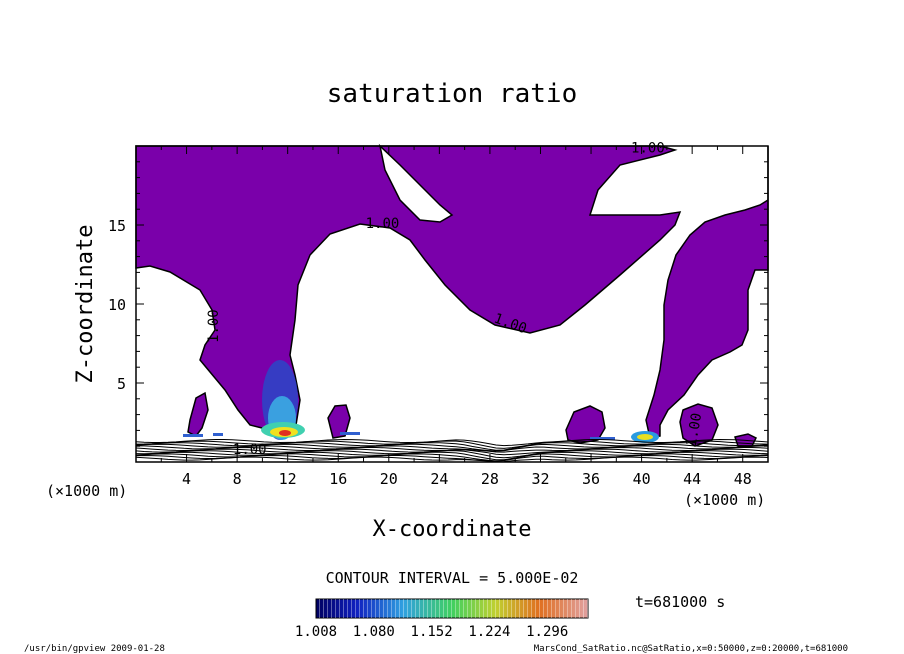 The height and width of the screenshot is (654, 904). I want to click on x-tick-label: 24, so click(439, 479).